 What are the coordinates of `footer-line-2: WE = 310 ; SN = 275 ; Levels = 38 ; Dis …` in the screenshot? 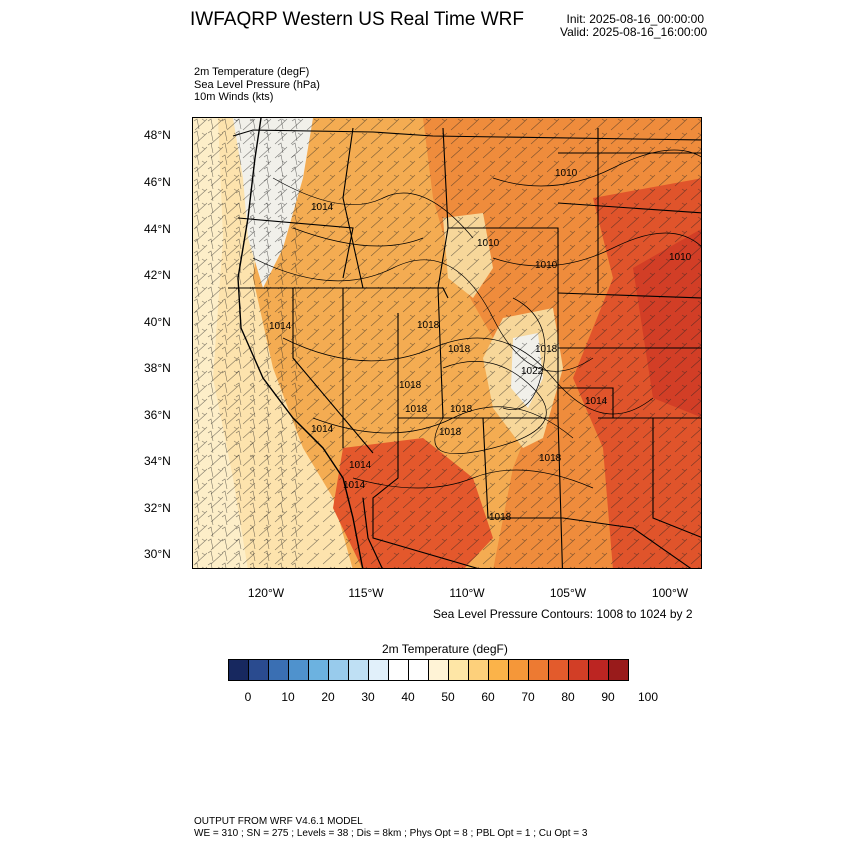 It's located at (391, 833).